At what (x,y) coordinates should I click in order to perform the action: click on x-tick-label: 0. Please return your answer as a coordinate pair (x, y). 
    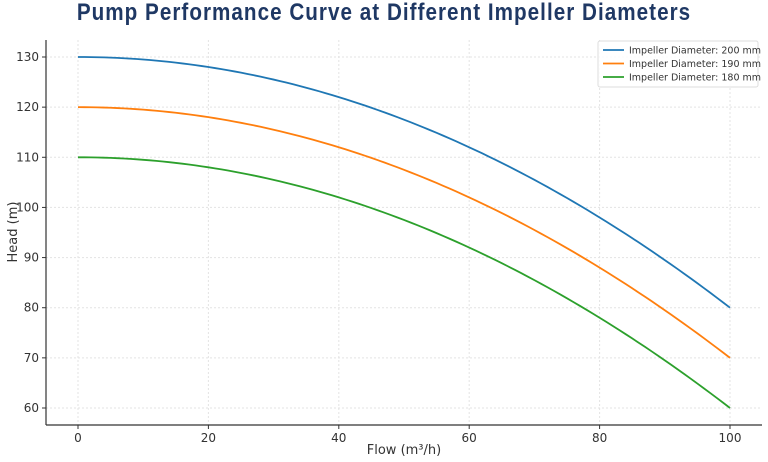
    Looking at the image, I should click on (78, 438).